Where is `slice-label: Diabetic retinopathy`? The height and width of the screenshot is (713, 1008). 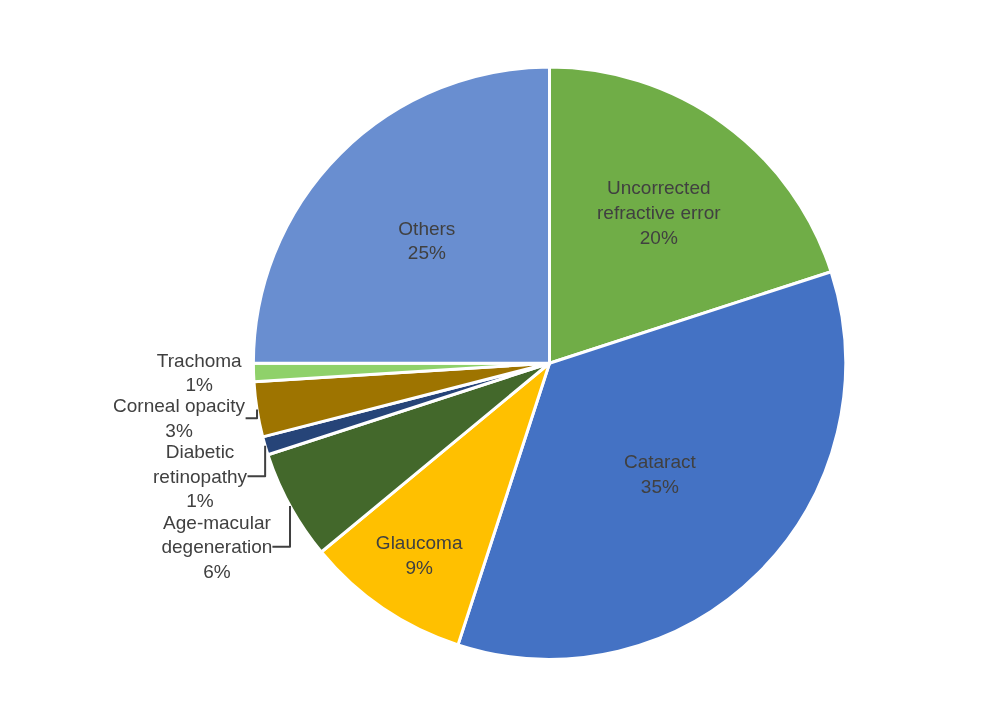 slice-label: Diabetic retinopathy is located at coordinates (200, 464).